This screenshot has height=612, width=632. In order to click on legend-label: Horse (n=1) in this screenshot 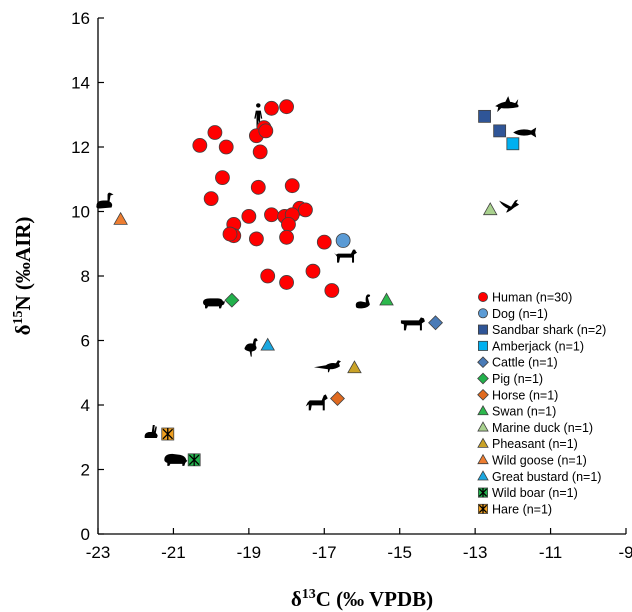, I will do `click(525, 395)`.